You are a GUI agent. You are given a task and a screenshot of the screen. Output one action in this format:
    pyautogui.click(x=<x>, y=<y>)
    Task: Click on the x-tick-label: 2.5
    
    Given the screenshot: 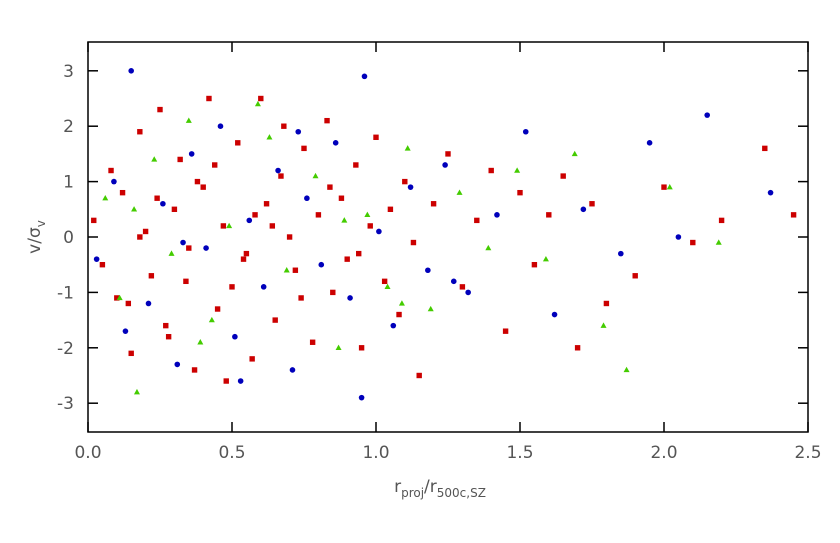 What is the action you would take?
    pyautogui.click(x=807, y=453)
    